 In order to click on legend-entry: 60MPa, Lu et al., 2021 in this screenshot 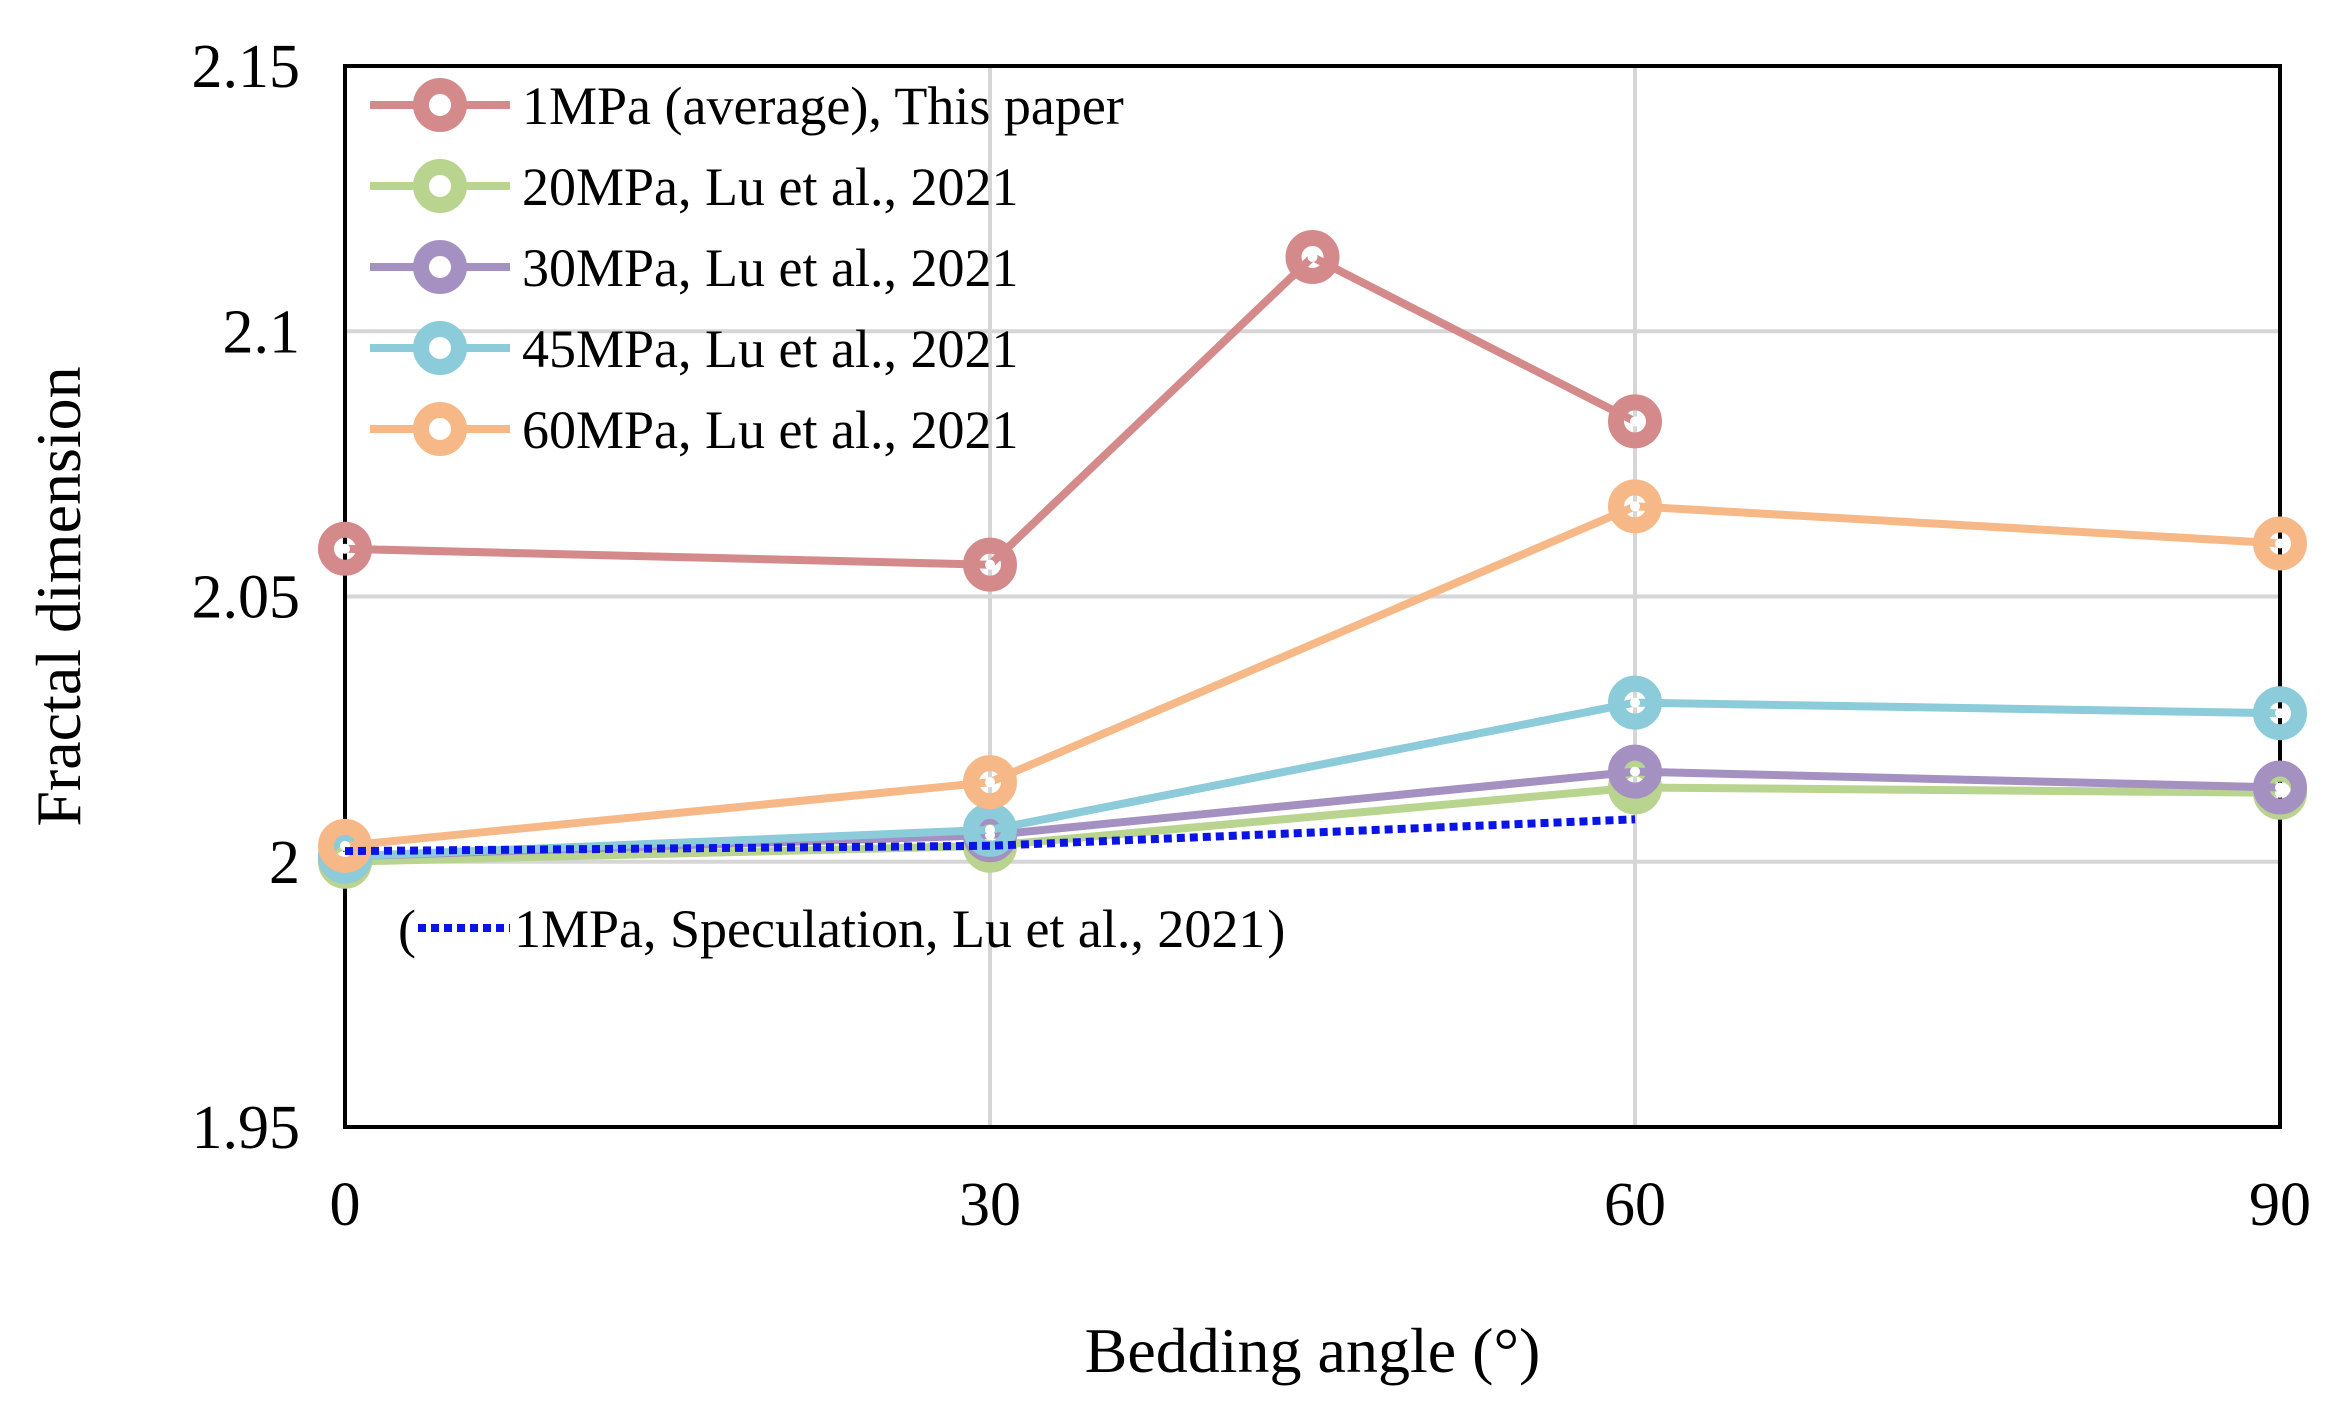, I will do `click(694, 430)`.